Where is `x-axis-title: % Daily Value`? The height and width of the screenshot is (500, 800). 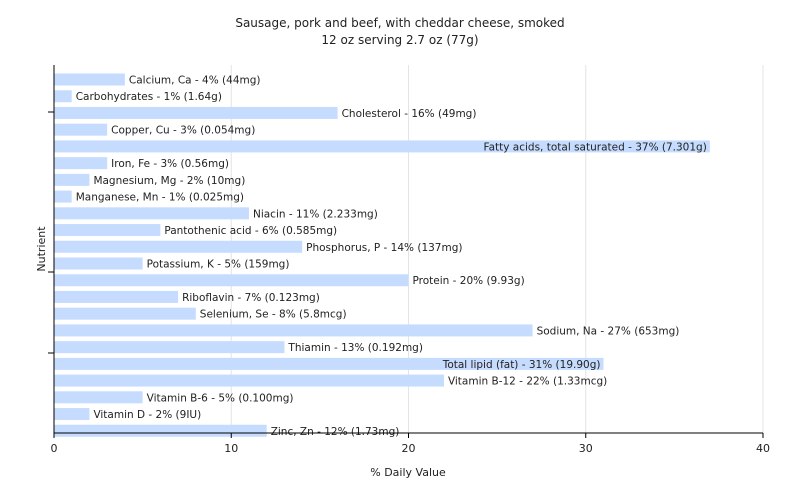
x-axis-title: % Daily Value is located at coordinates (408, 472).